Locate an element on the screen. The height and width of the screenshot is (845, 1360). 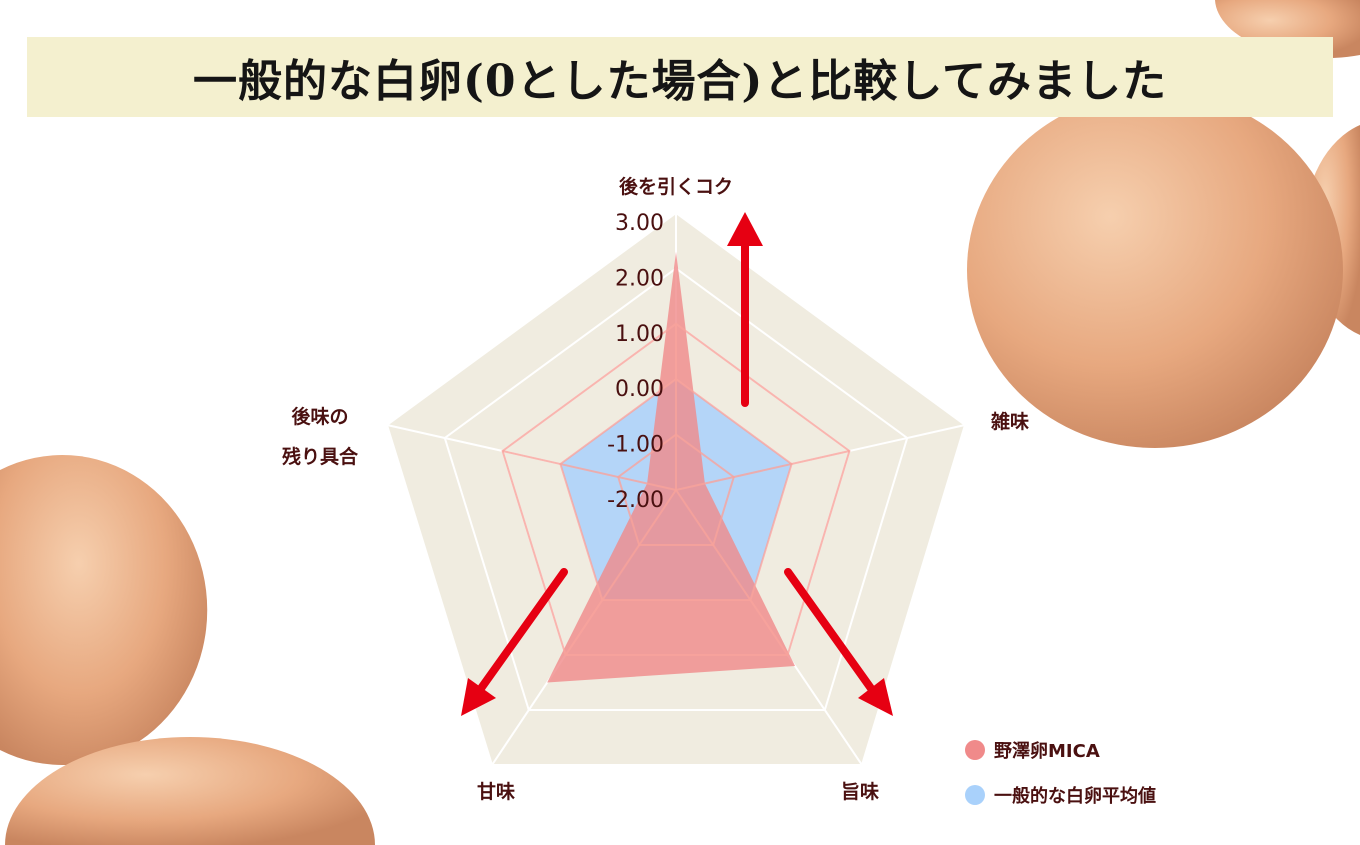
tick-label: 0.00 is located at coordinates (639, 389).